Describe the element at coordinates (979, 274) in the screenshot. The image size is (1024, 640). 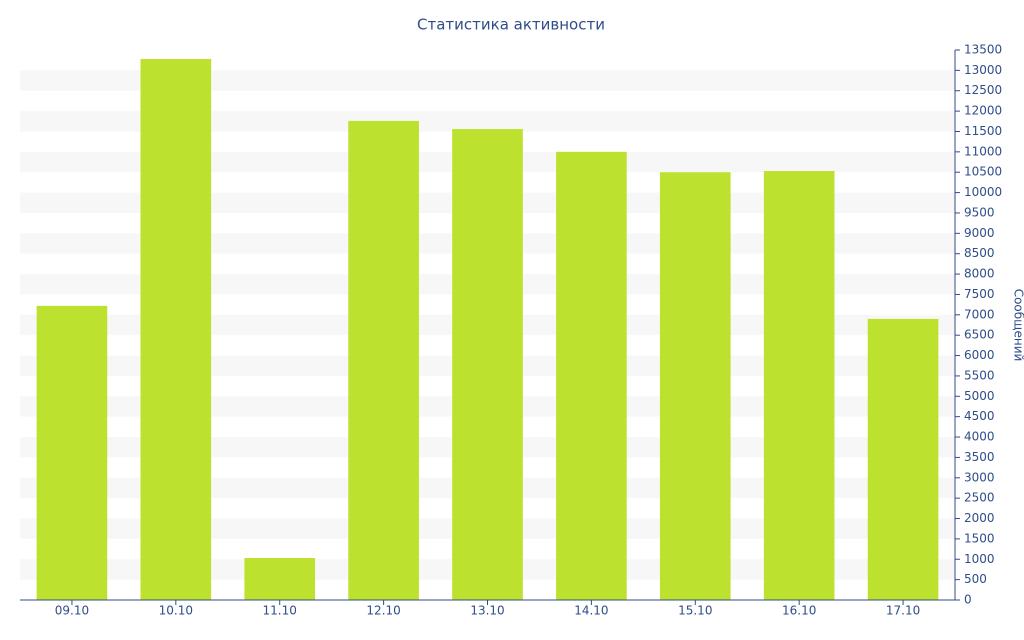
I see `y-tick-label: 8000` at that location.